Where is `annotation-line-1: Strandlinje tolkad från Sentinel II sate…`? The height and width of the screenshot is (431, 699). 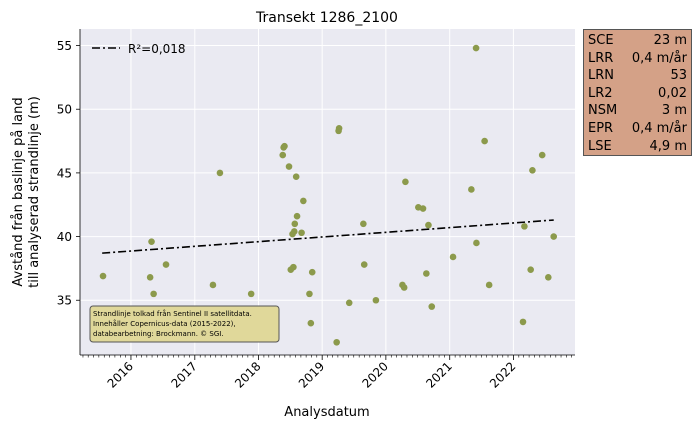 annotation-line-1: Strandlinje tolkad från Sentinel II sate… is located at coordinates (172, 313).